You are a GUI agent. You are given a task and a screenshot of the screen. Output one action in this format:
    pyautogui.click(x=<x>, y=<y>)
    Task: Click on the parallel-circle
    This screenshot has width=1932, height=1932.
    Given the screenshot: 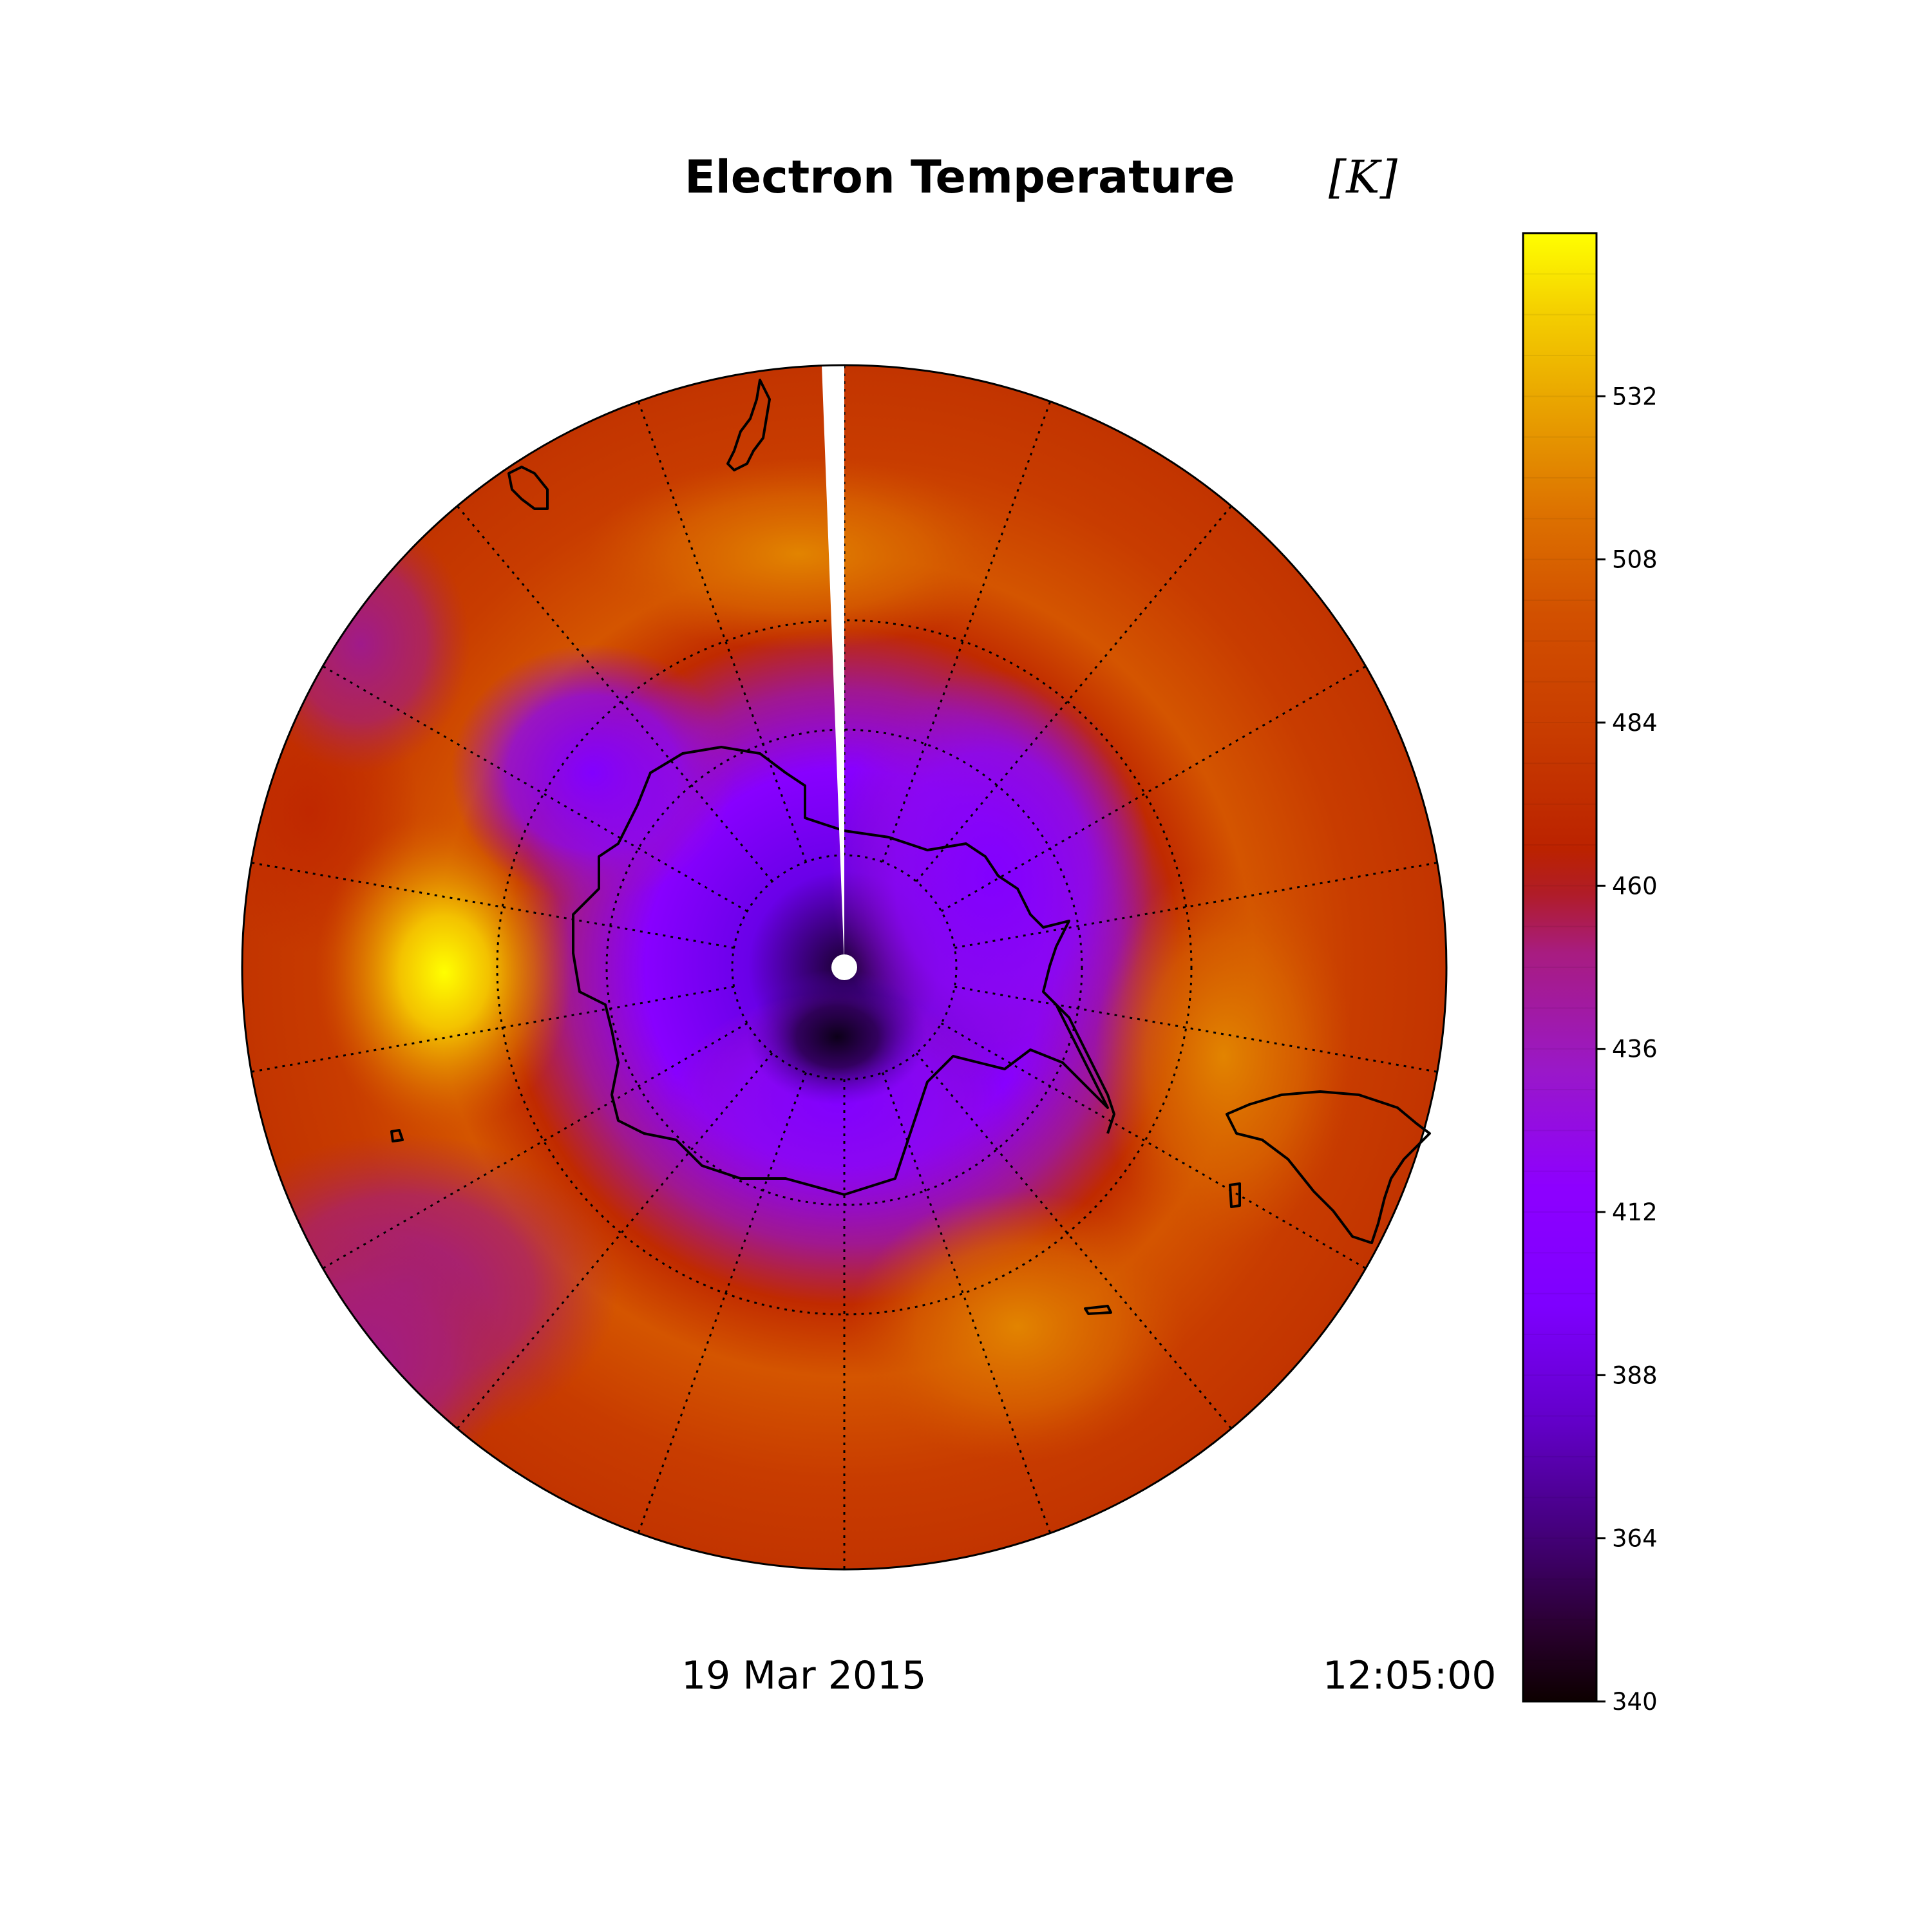 What is the action you would take?
    pyautogui.click(x=845, y=968)
    